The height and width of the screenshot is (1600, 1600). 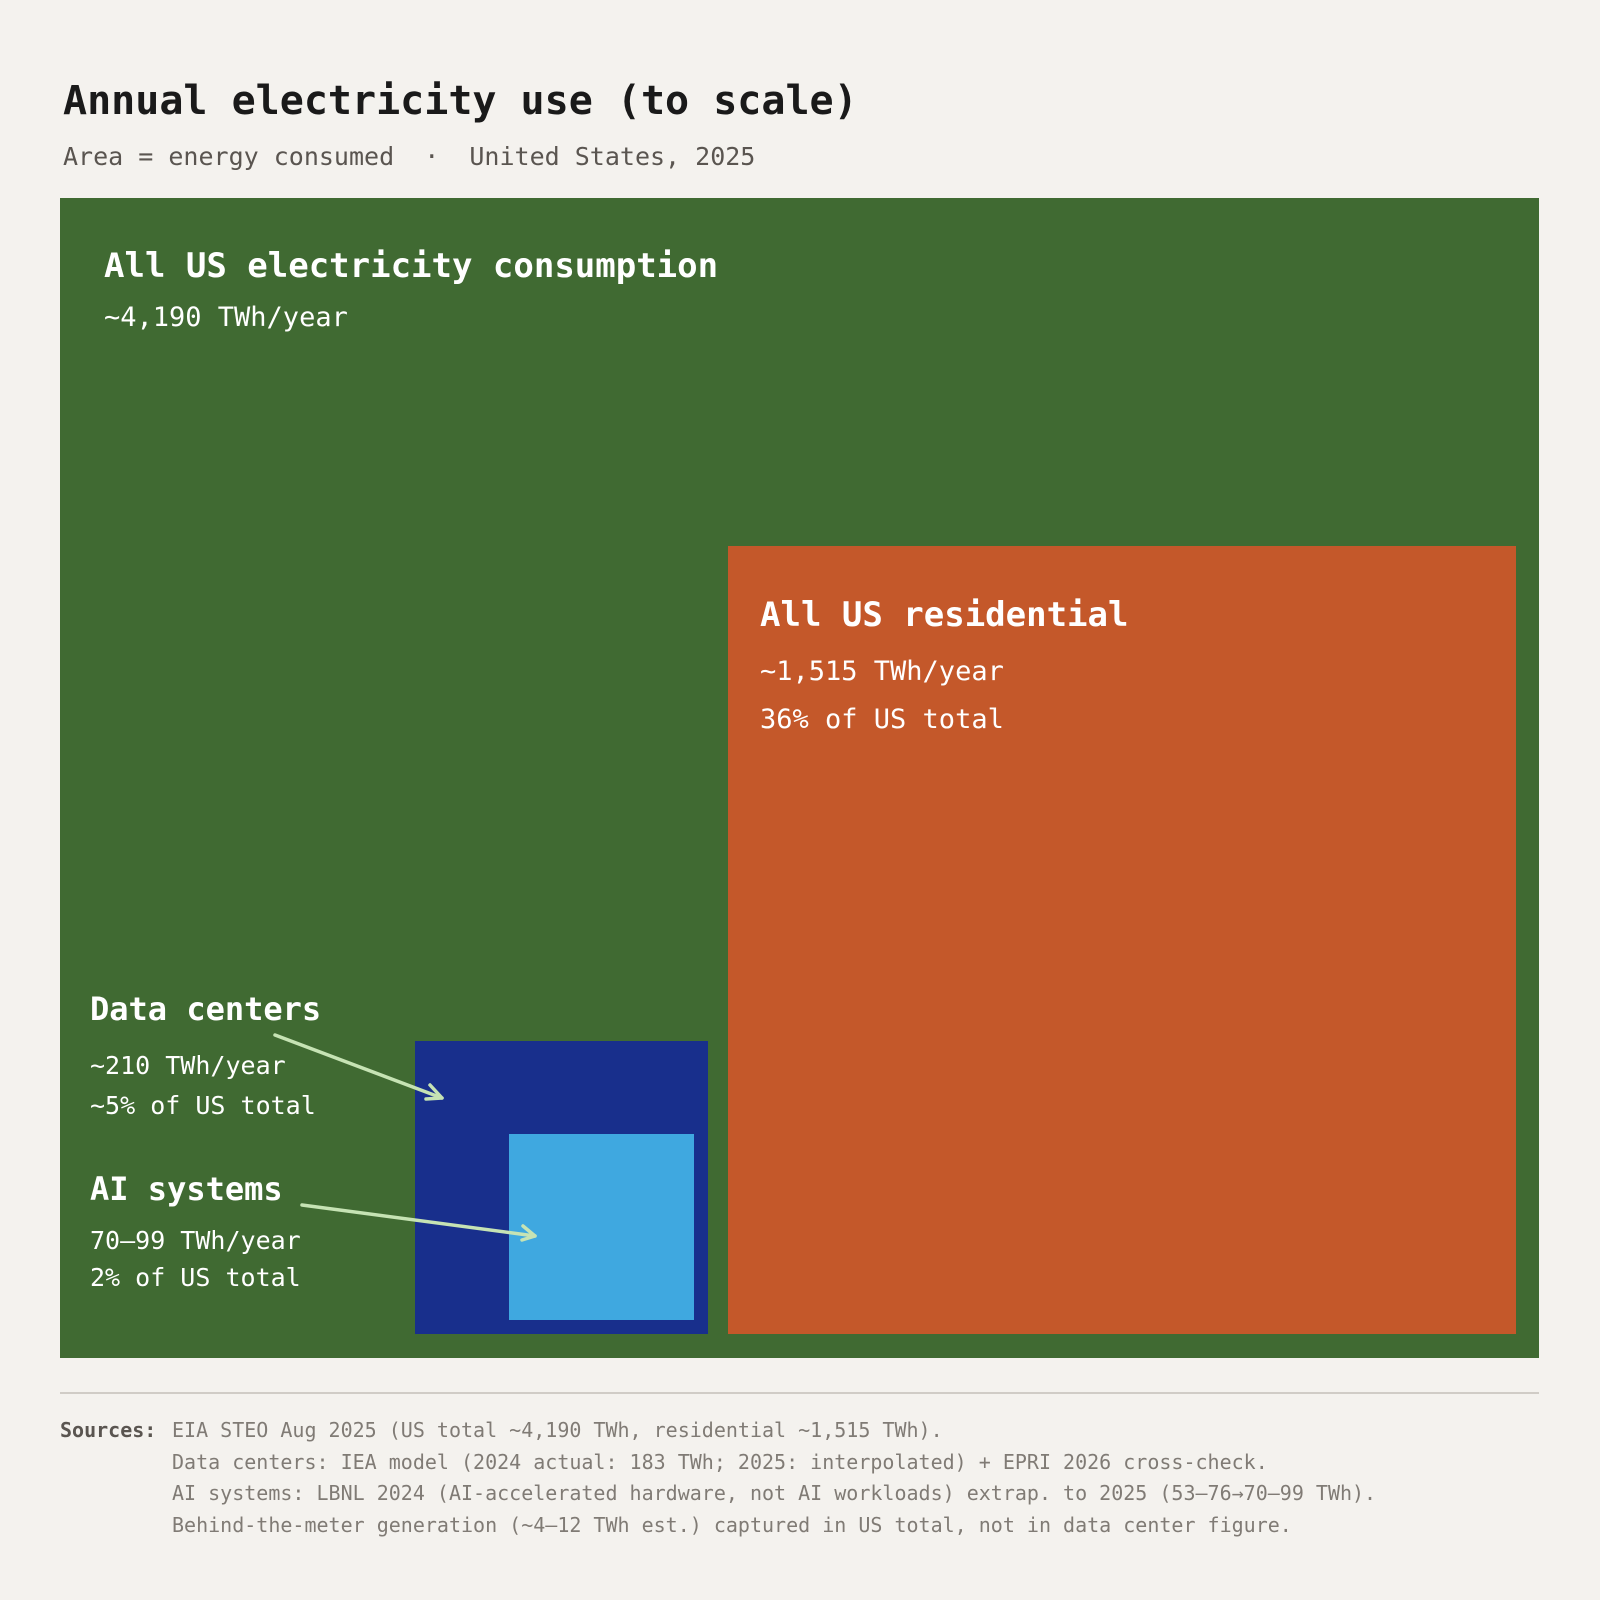 What do you see at coordinates (460, 101) in the screenshot?
I see `chart-title: Annual electricity use (to scale)` at bounding box center [460, 101].